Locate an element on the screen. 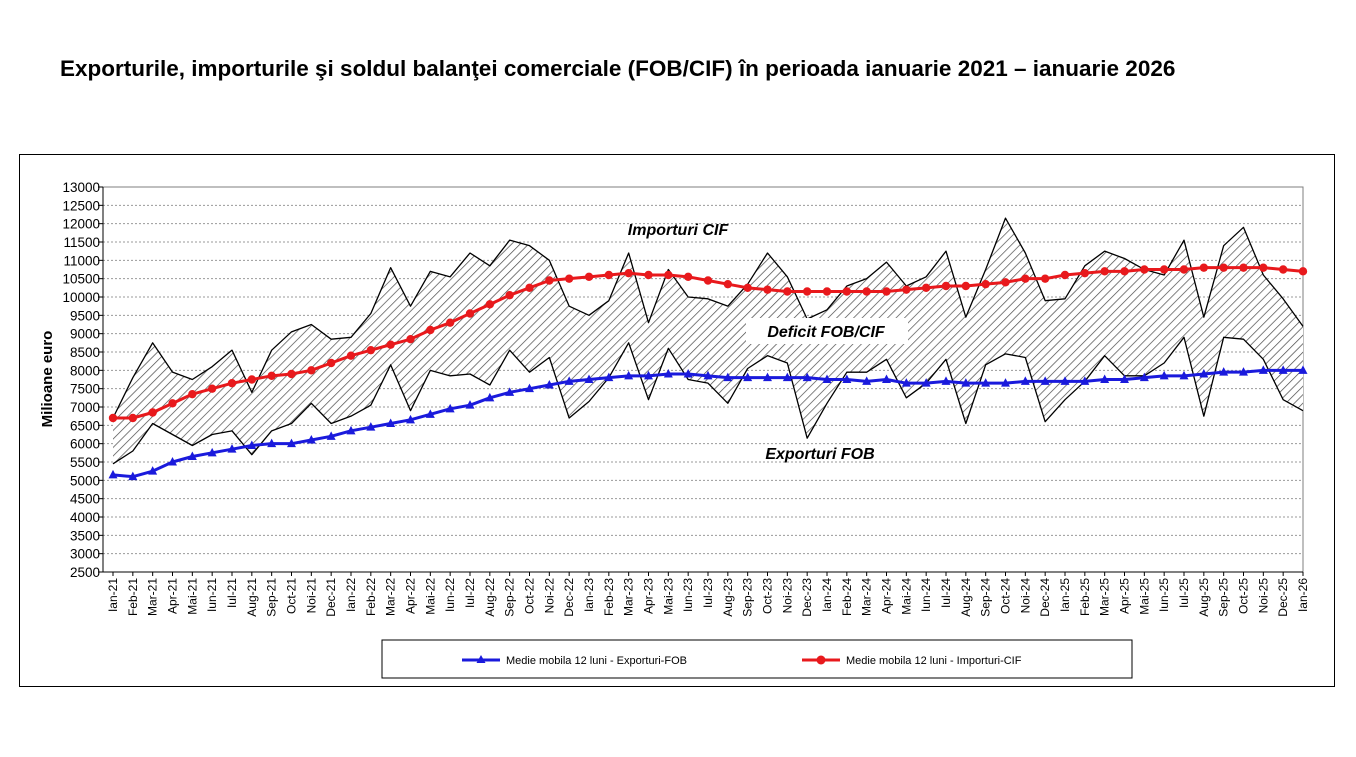  y-tick-label: 12500 is located at coordinates (81, 205).